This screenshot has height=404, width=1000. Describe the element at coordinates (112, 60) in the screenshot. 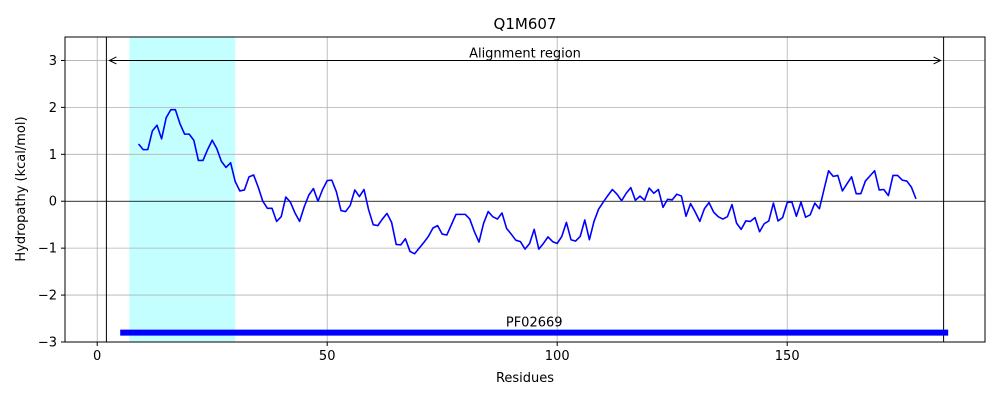

I see `alignment-arrow-left-head` at that location.